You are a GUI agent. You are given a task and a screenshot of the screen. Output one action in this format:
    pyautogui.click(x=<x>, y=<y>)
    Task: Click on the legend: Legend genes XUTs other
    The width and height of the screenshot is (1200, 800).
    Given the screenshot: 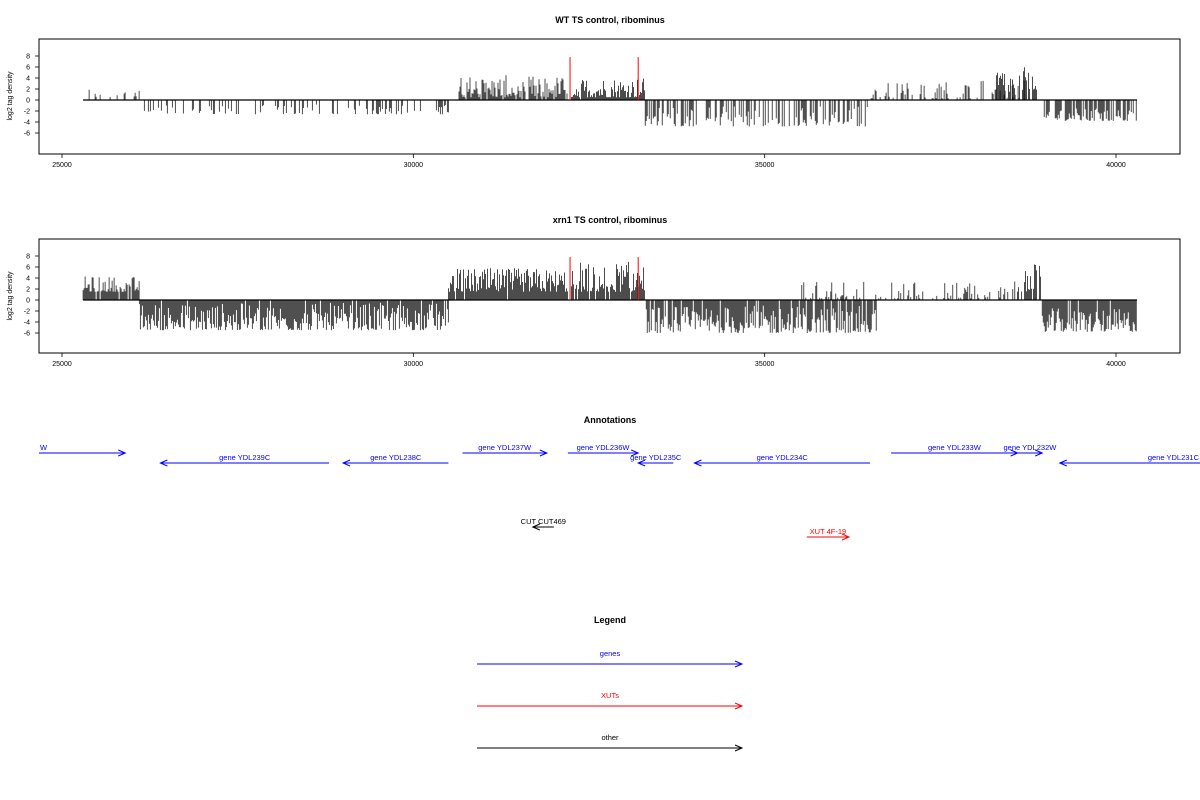 What is the action you would take?
    pyautogui.click(x=610, y=683)
    